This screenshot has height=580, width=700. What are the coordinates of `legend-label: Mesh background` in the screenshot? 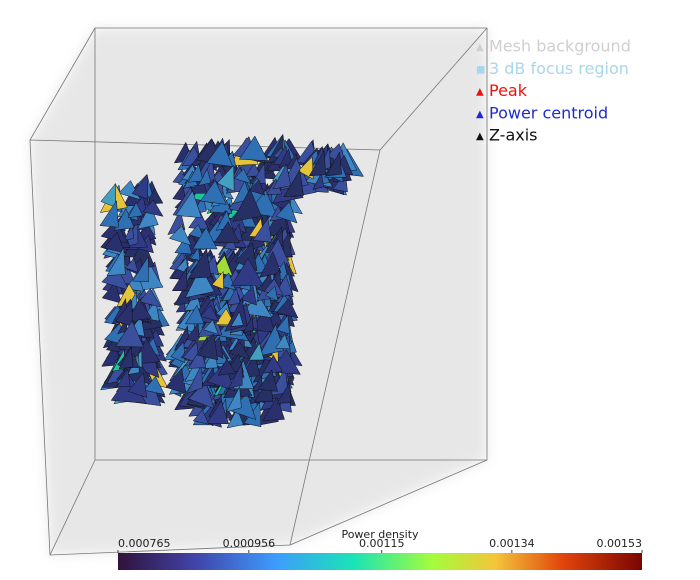 It's located at (560, 46).